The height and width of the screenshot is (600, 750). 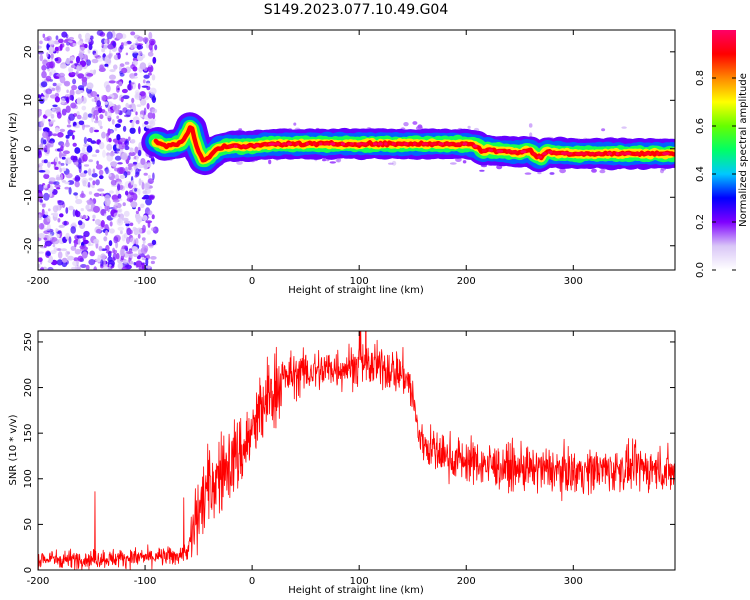 I want to click on figure-title: S149.2023.077.10.49.G04, so click(x=356, y=10).